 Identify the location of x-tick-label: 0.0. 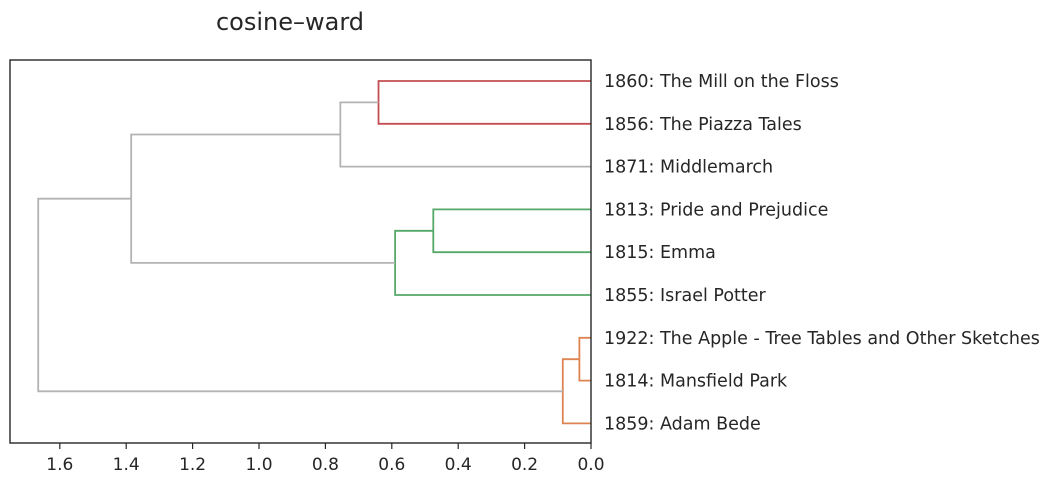
(590, 465).